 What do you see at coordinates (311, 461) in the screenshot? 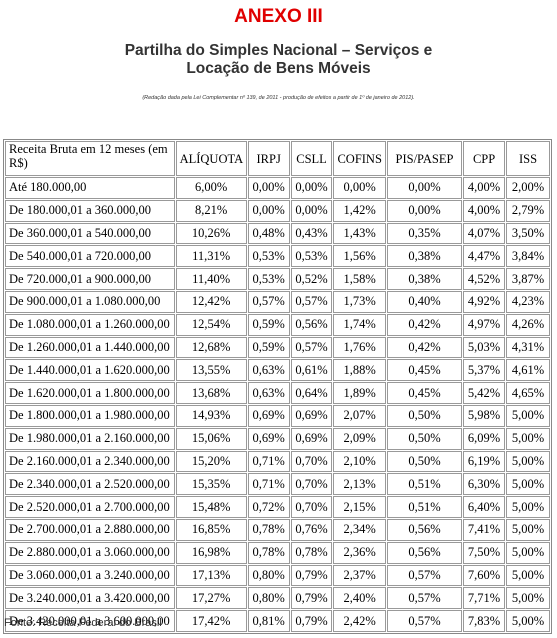
I see `table-cell: 0,70%` at bounding box center [311, 461].